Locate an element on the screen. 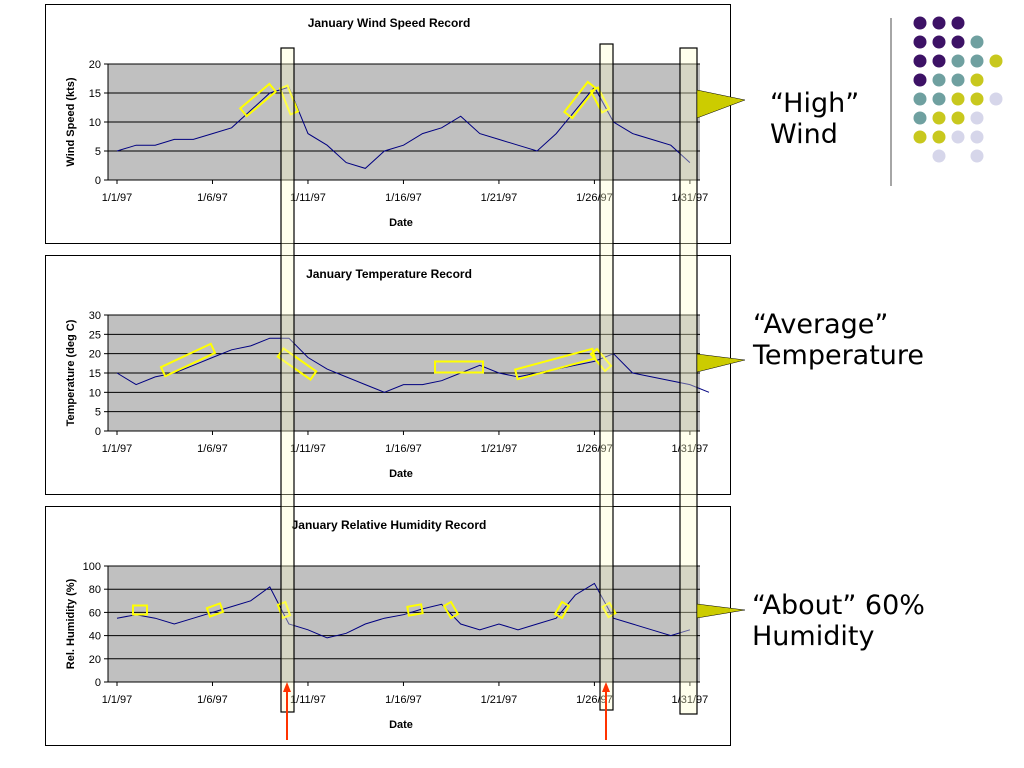 This screenshot has height=768, width=1024. chart-title: January Temperature Record is located at coordinates (389, 274).